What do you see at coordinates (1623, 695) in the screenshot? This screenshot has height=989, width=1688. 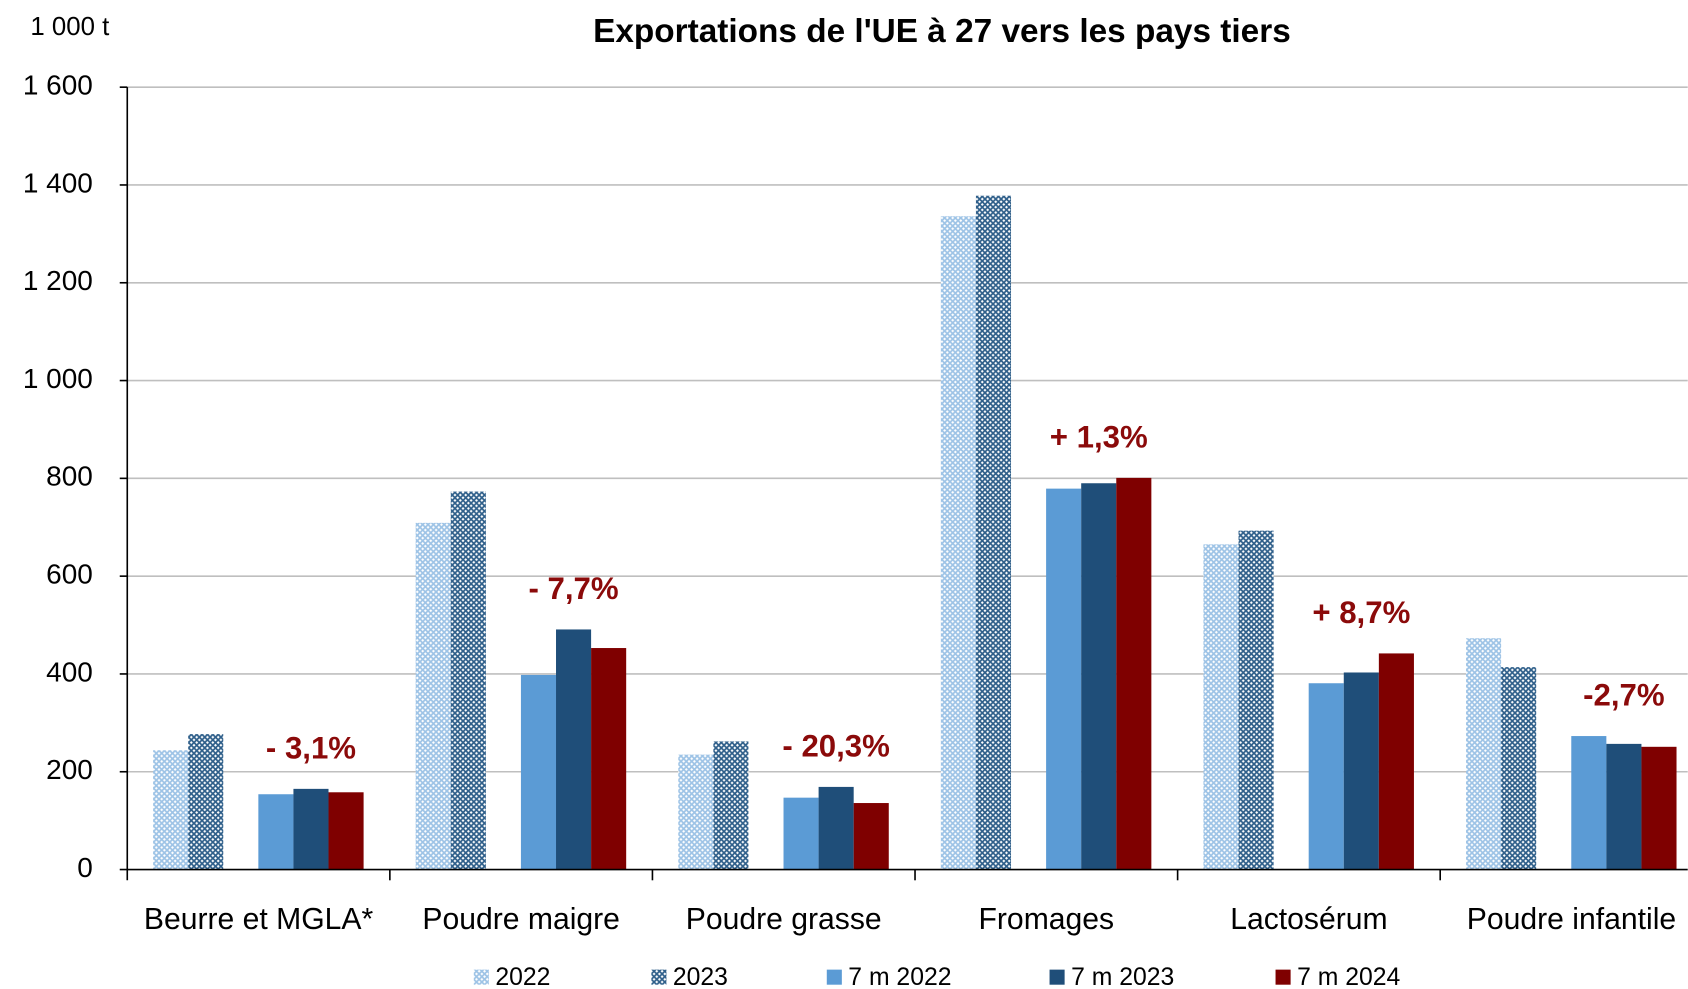 I see `annotation: -2,7%` at bounding box center [1623, 695].